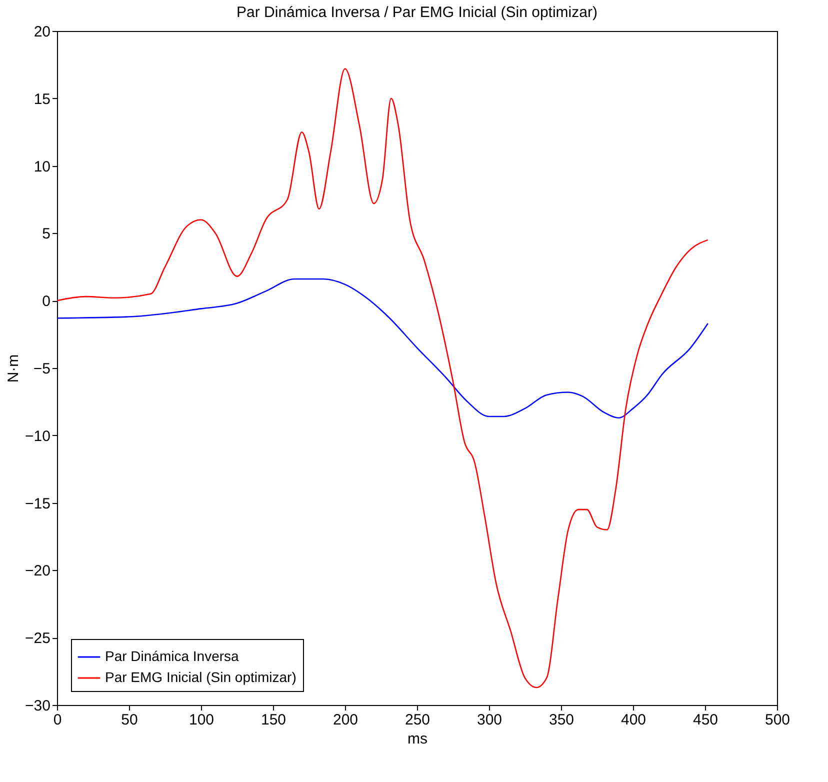 The width and height of the screenshot is (828, 782). Describe the element at coordinates (561, 720) in the screenshot. I see `x-tick-label: 350` at that location.